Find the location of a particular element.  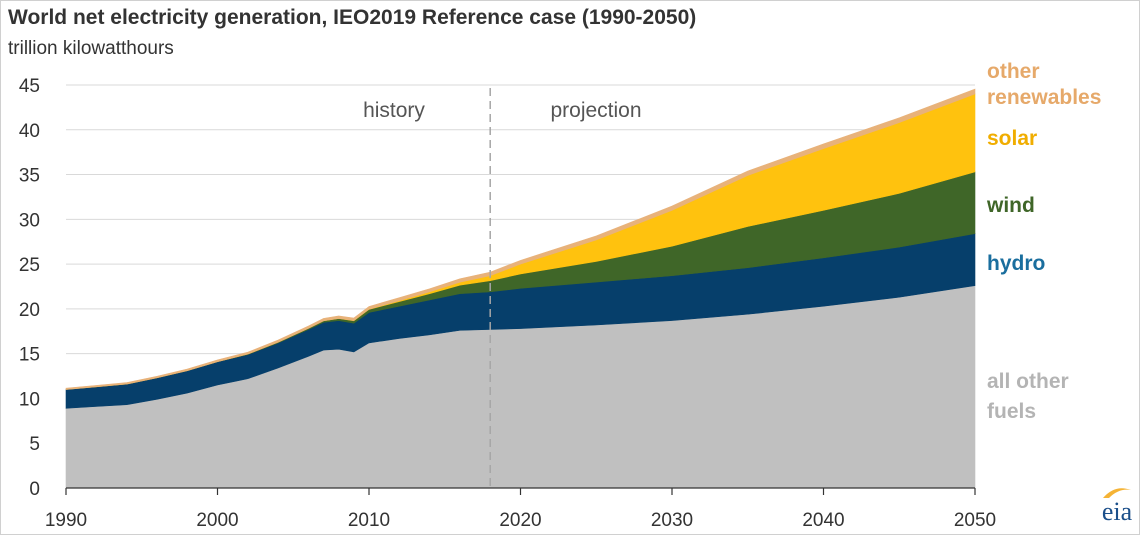

x-tick-label-2010: 2010 is located at coordinates (369, 520).